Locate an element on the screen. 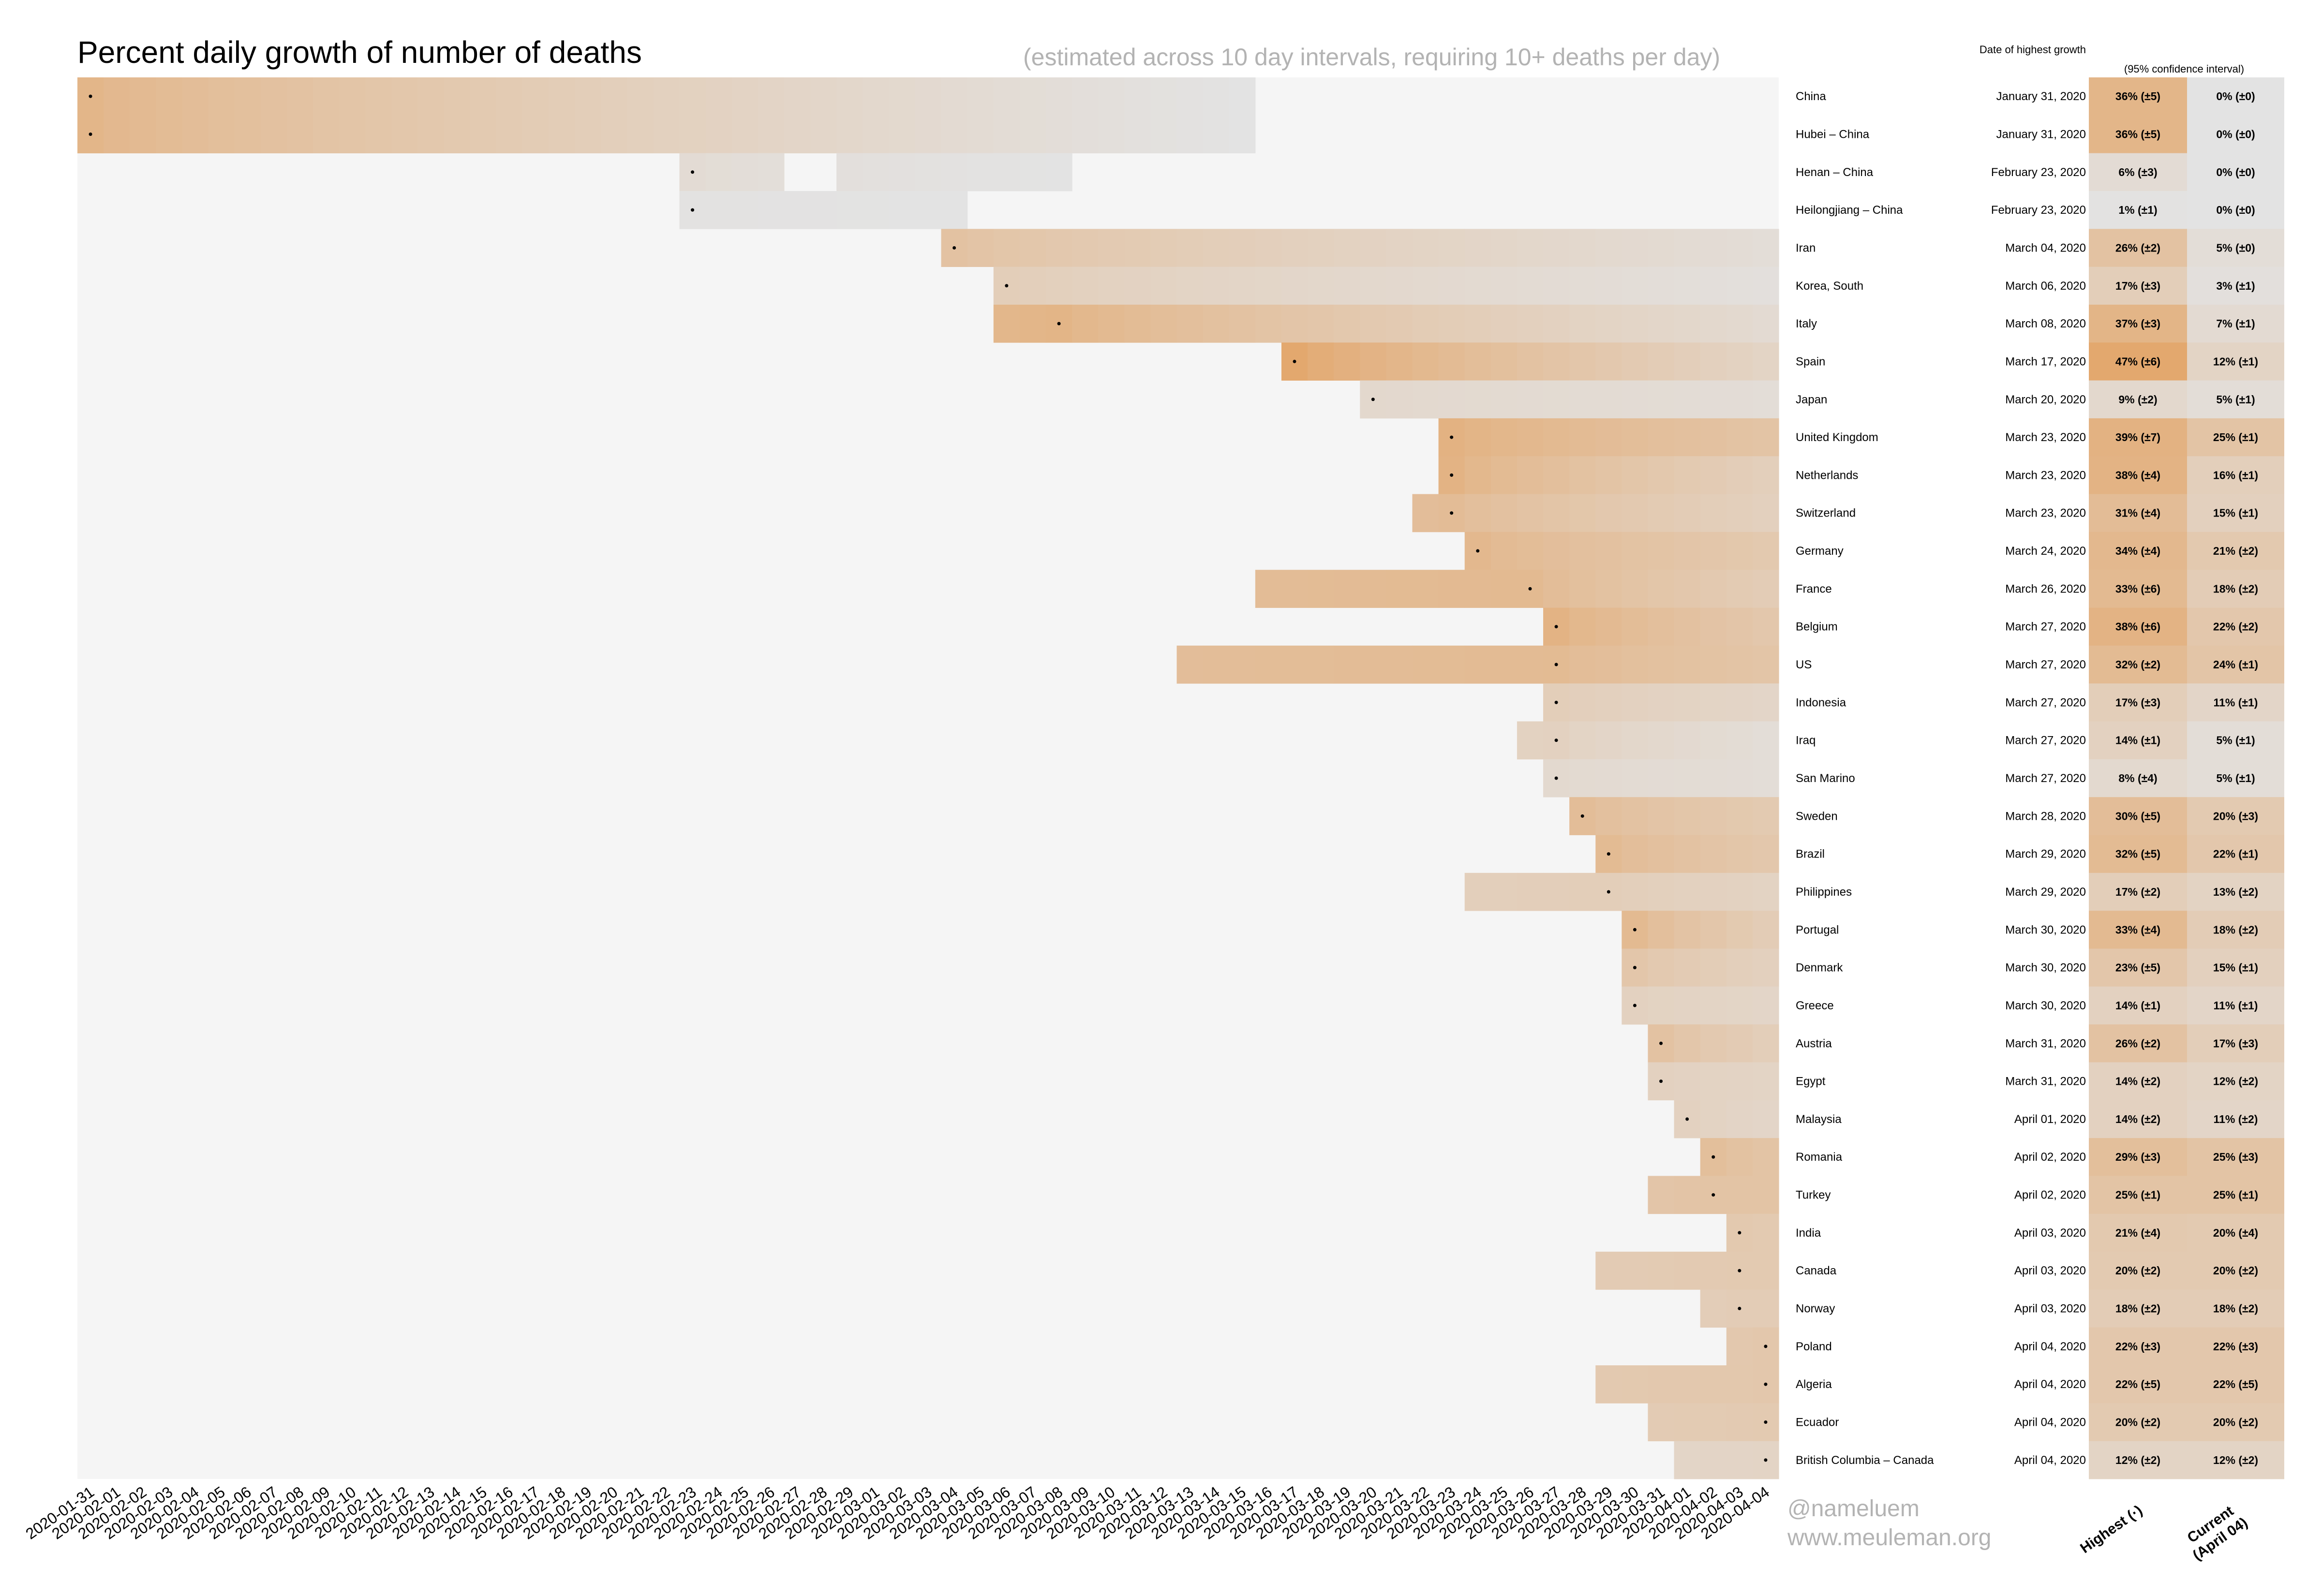  current-value-label: 21% (±2) is located at coordinates (2235, 551).